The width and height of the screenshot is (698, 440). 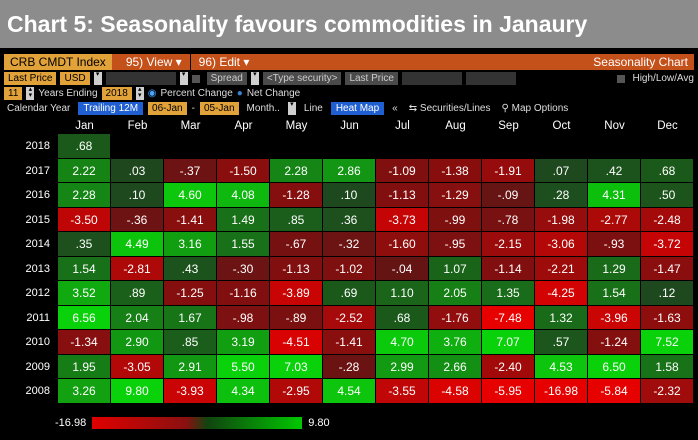 What do you see at coordinates (296, 219) in the screenshot?
I see `heatmap-cell: .85` at bounding box center [296, 219].